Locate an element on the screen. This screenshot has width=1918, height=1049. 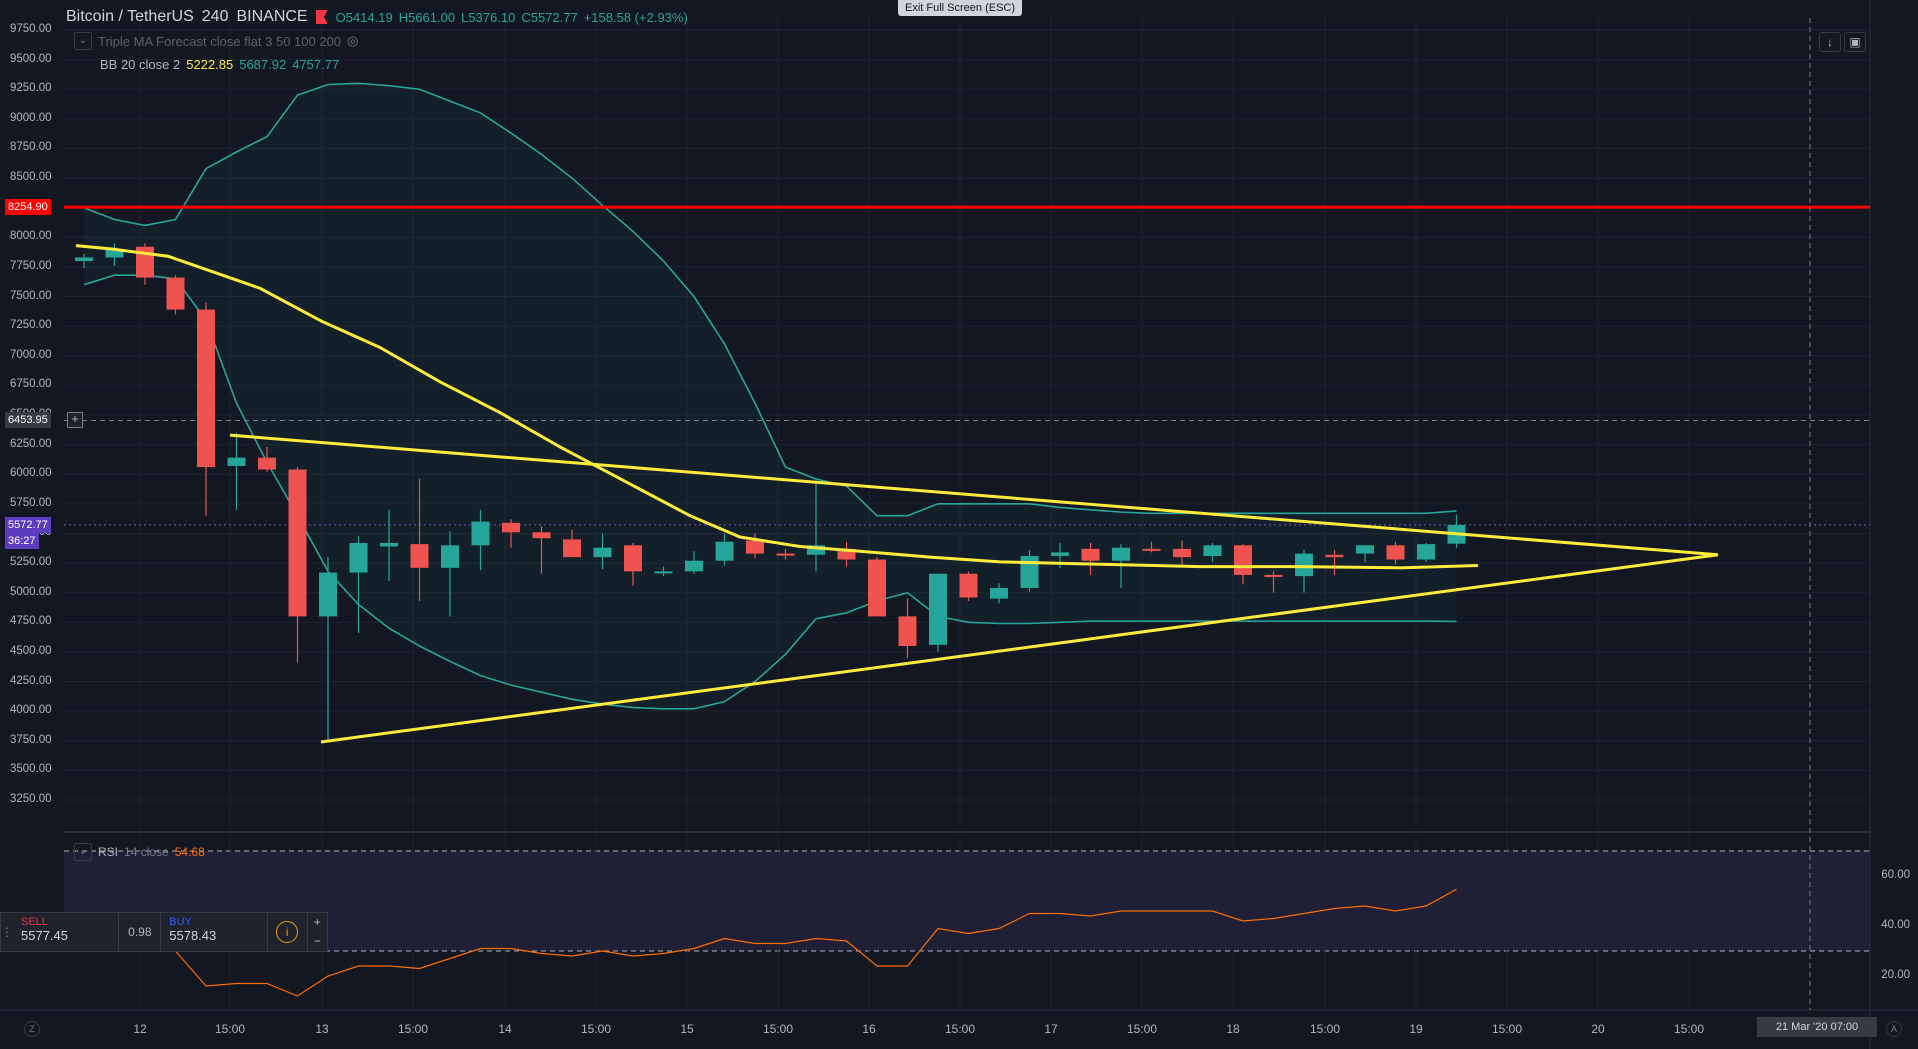
rsi-legend: ⌄ RSI 14 close 54.68 is located at coordinates (139, 852).